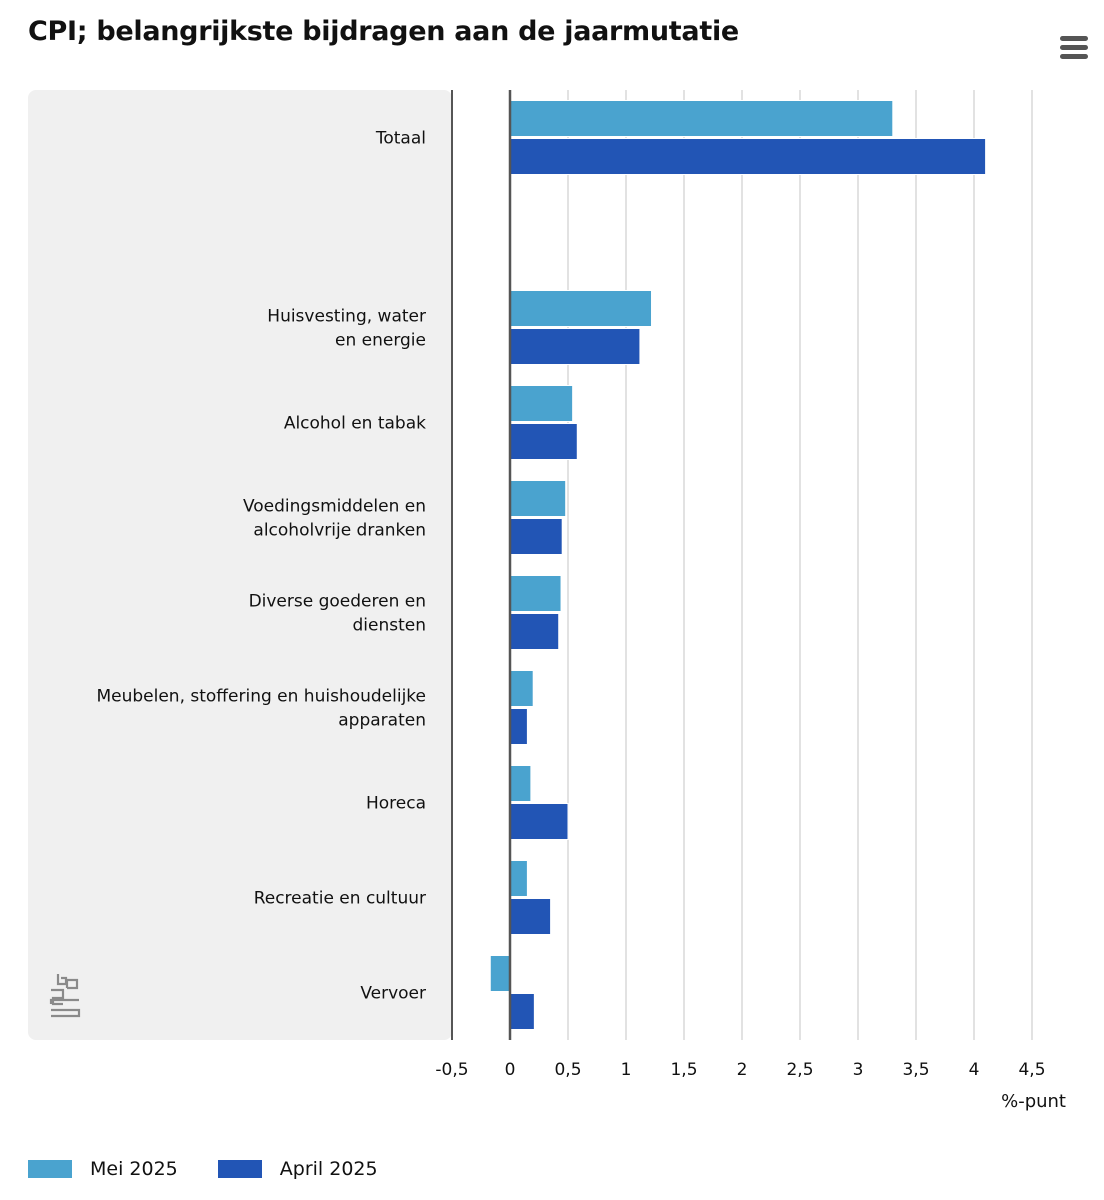 The image size is (1104, 1200). I want to click on x-tick-label: -0,5, so click(451, 1070).